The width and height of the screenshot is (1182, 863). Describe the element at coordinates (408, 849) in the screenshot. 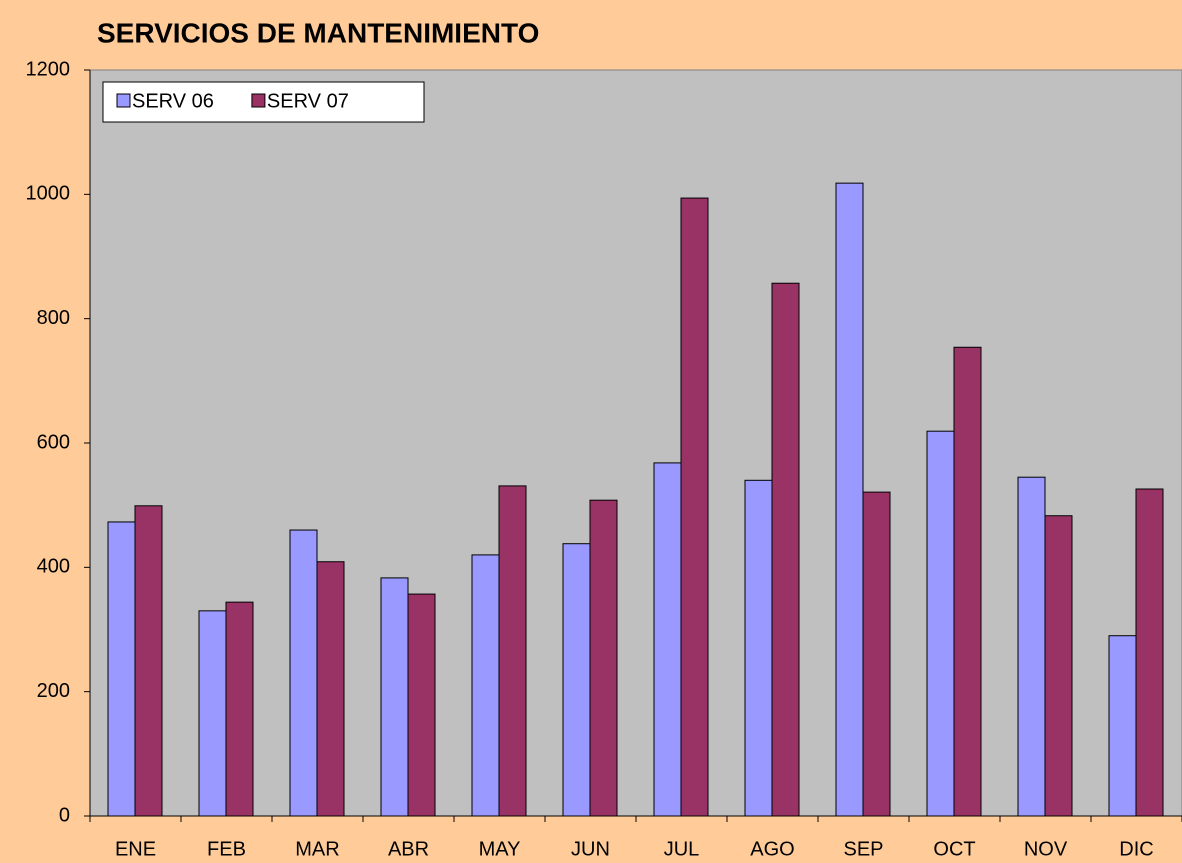

I see `x-tick-label: ABR` at that location.